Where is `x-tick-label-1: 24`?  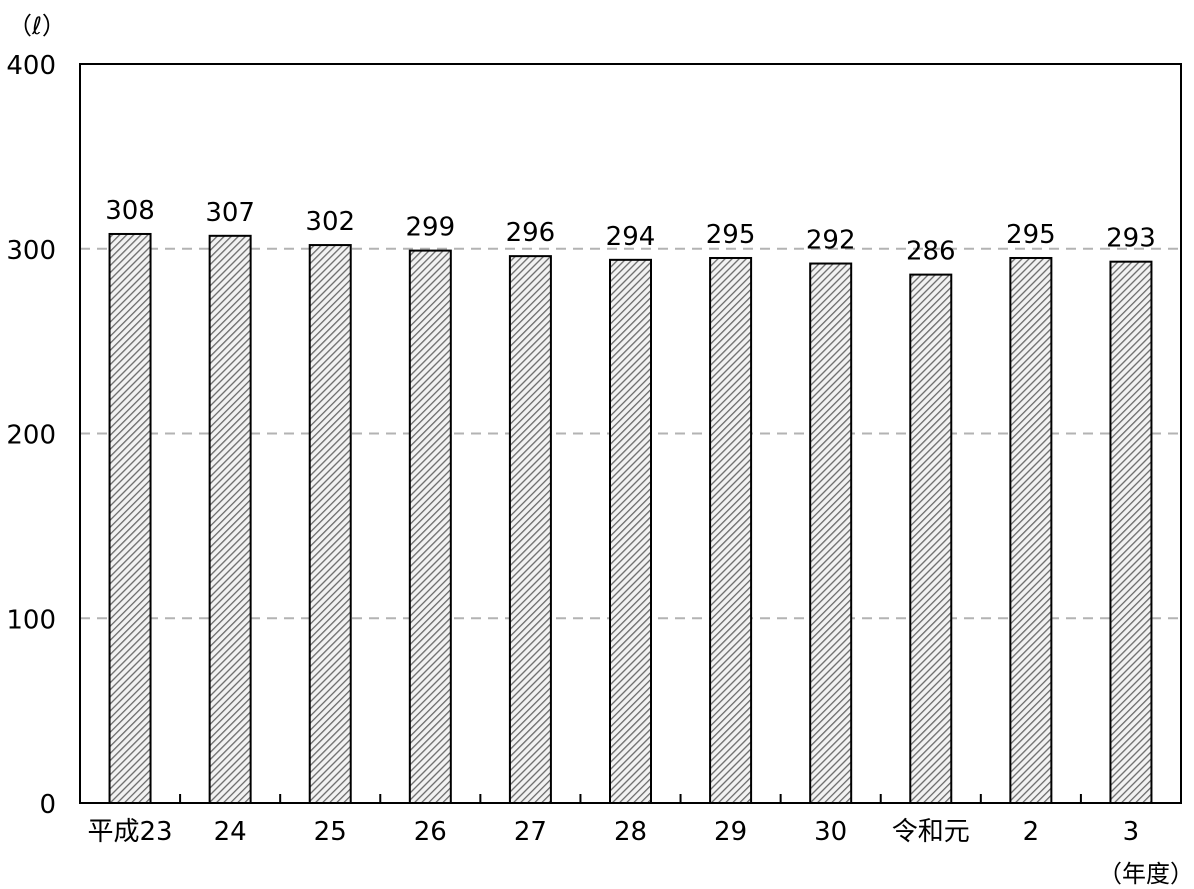 x-tick-label-1: 24 is located at coordinates (230, 832).